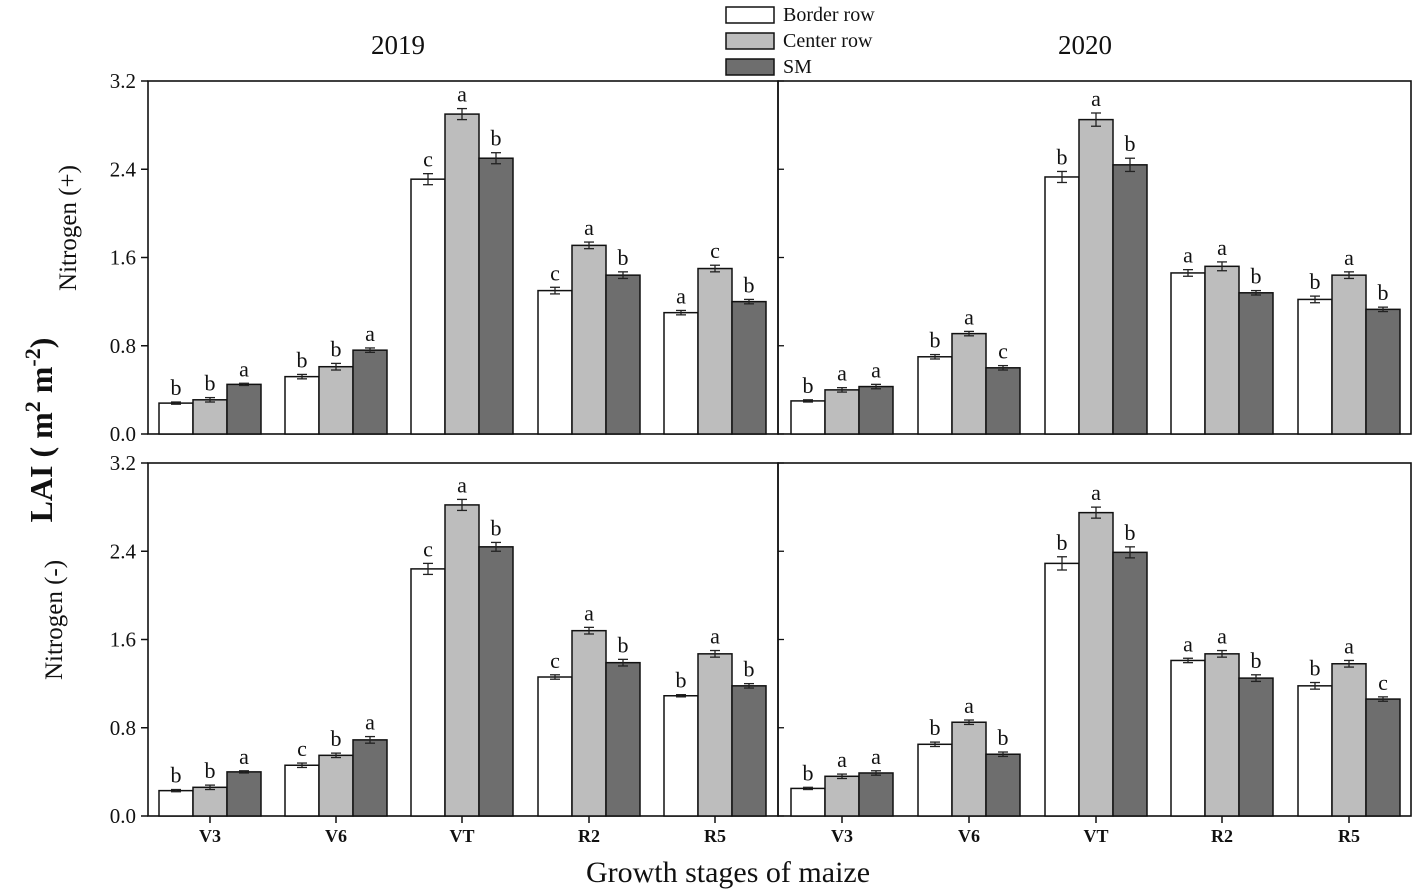  Describe the element at coordinates (32, 406) in the screenshot. I see `y-axis-title-sup1: 2` at that location.